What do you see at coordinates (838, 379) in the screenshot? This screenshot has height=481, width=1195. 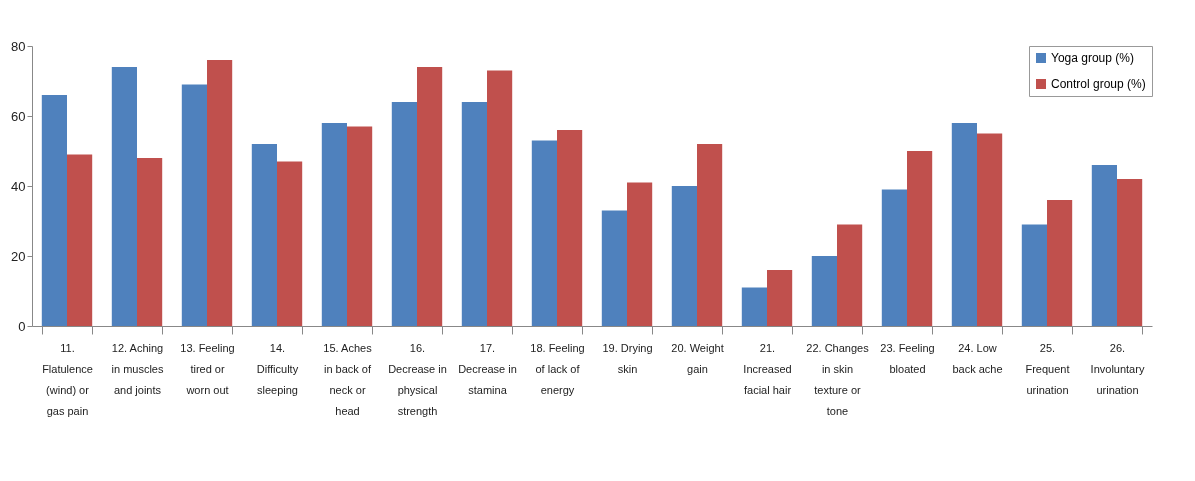 I see `x-tick-label: 22. Changes in skin texture or tone` at bounding box center [838, 379].